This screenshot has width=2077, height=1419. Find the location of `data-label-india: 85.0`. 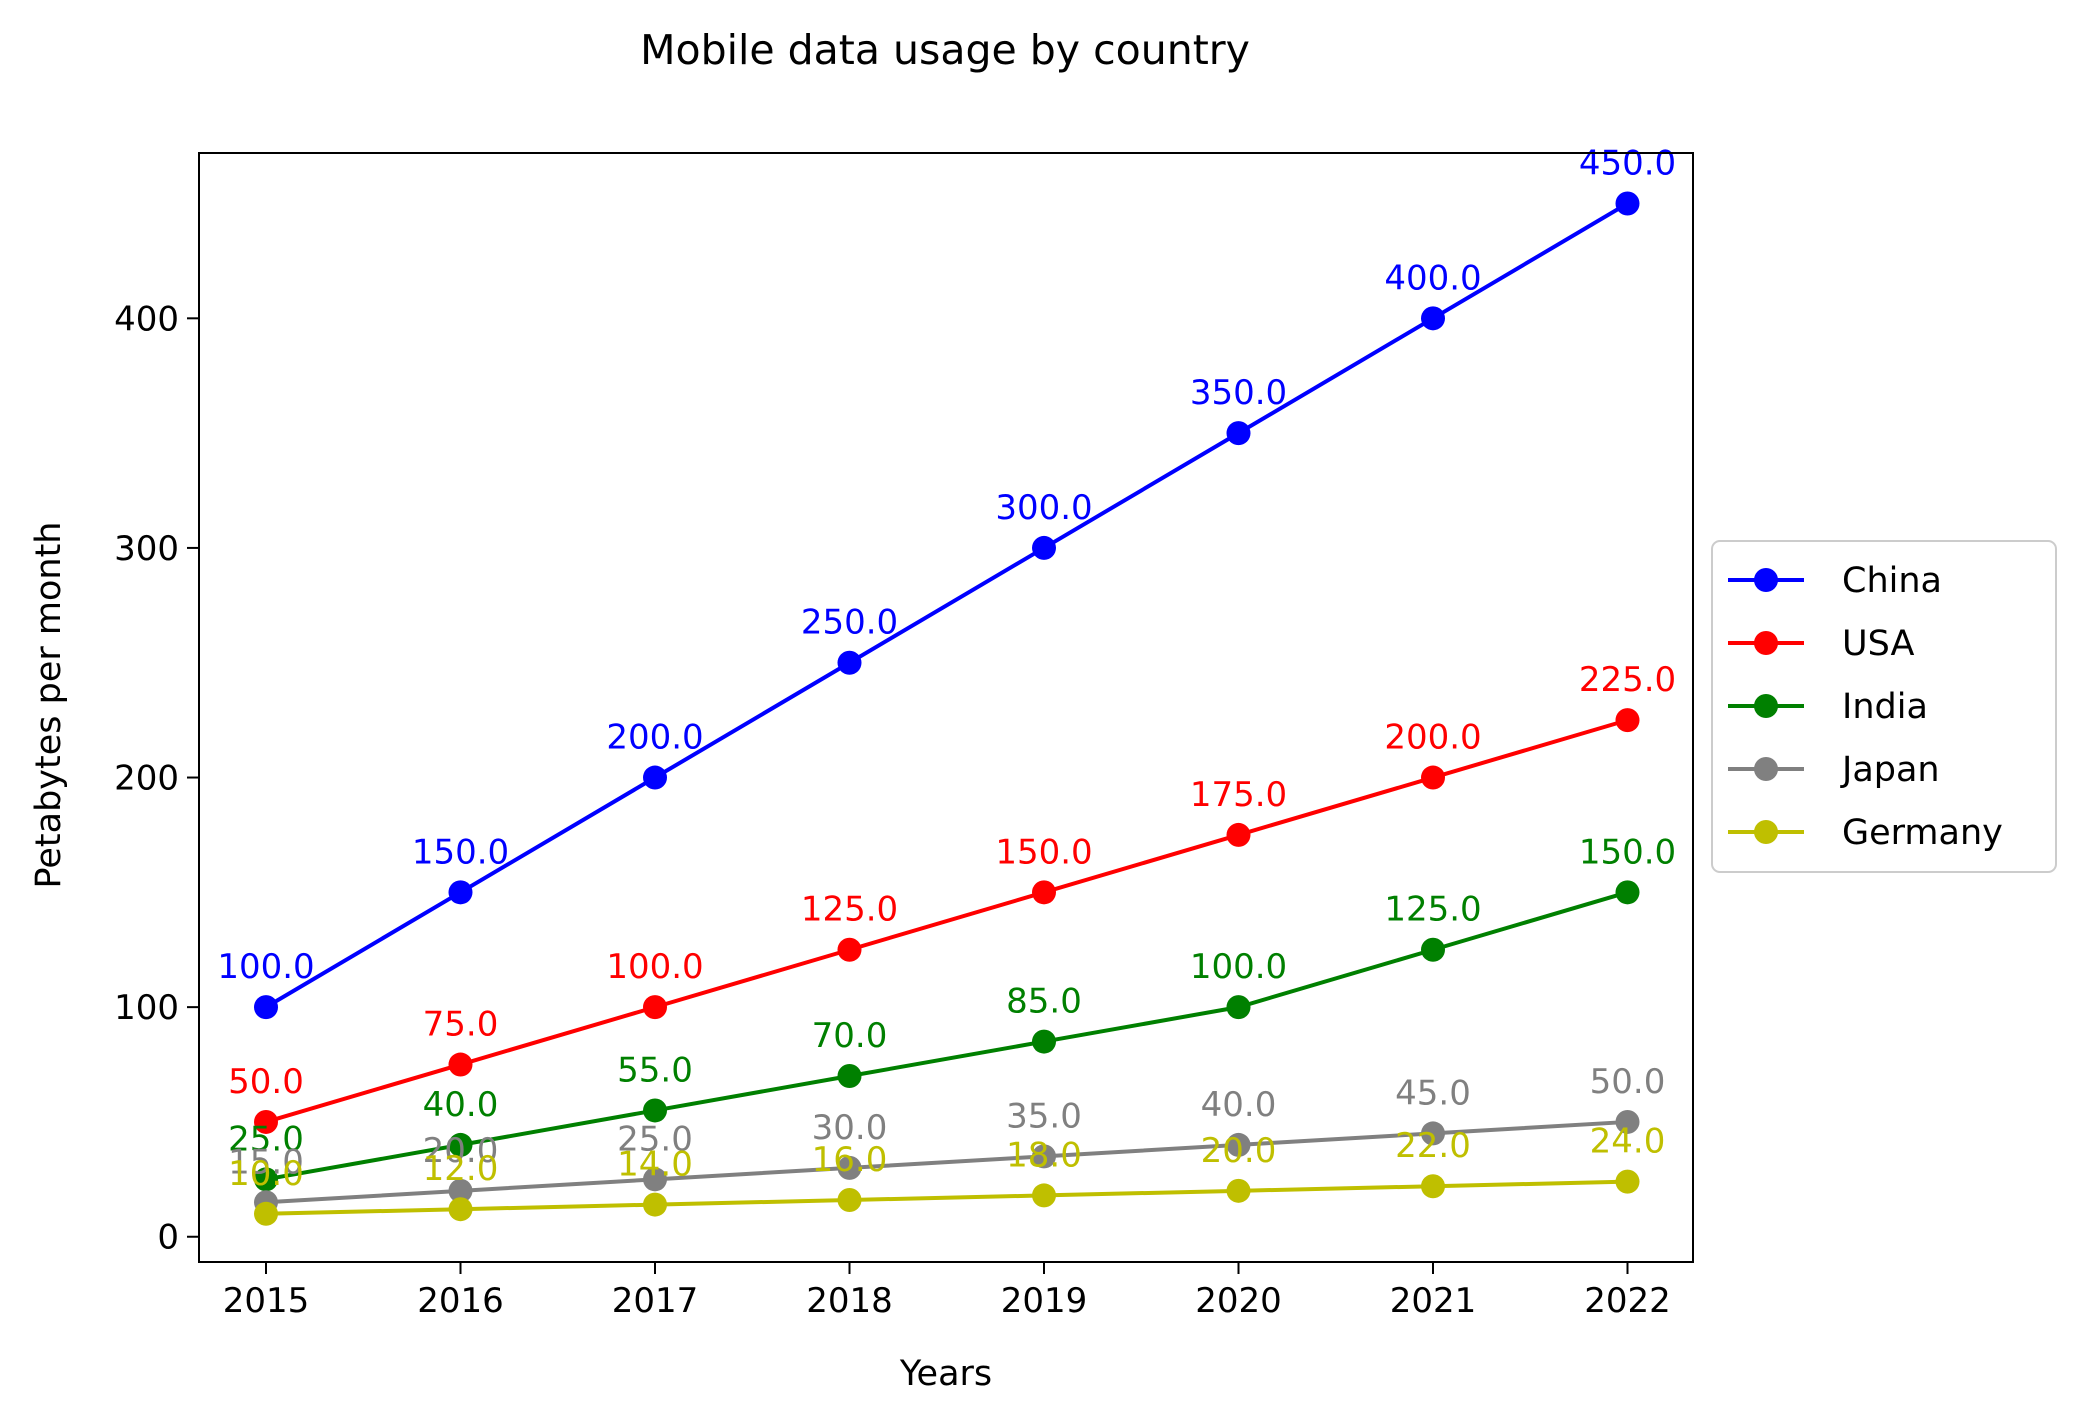

data-label-india: 85.0 is located at coordinates (1044, 1002).